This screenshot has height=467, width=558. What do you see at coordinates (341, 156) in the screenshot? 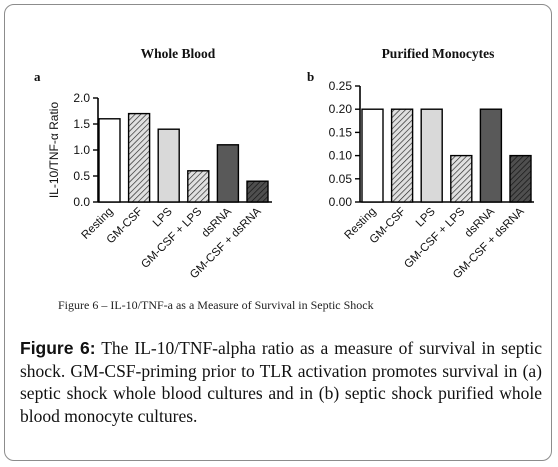
I see `y-tick-label: 0.10` at bounding box center [341, 156].